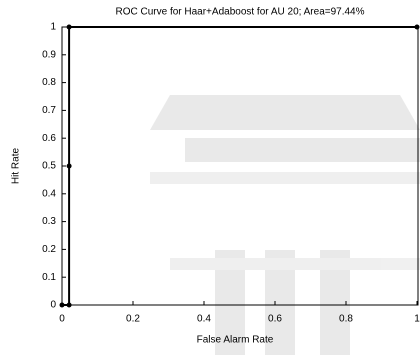 The image size is (420, 355). I want to click on x-tick-label: 0.8, so click(346, 319).